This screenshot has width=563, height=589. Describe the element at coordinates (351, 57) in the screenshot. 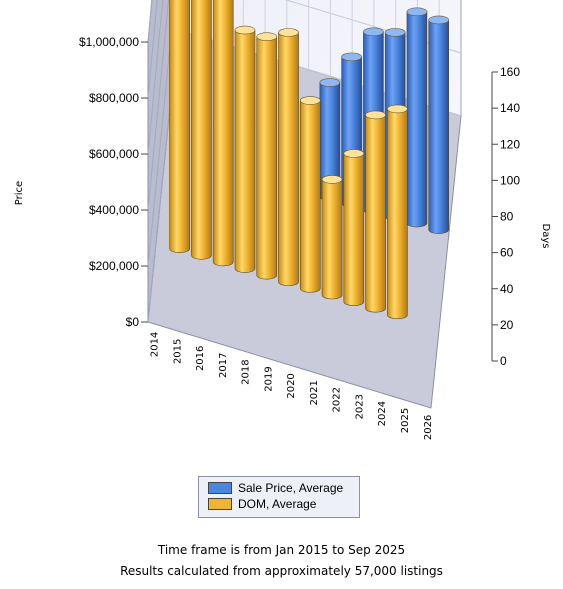

I see `bar-sale-price-2022-top` at that location.